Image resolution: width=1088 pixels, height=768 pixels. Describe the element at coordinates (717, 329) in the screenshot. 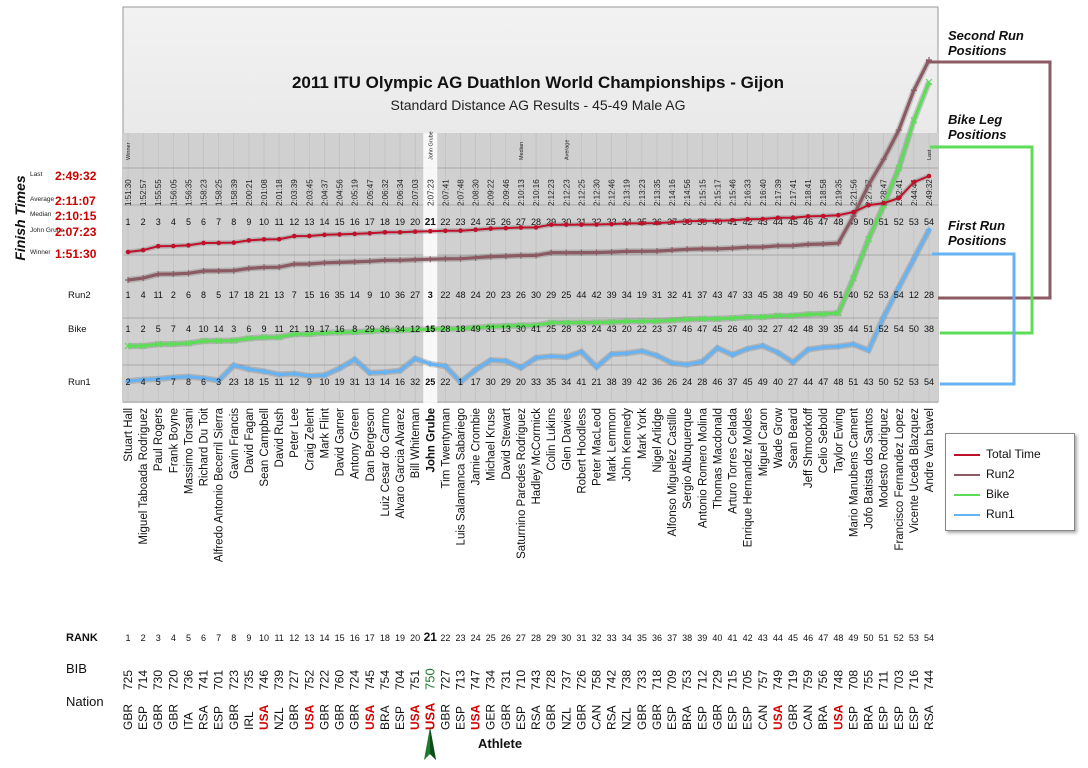

I see `position-label-bike_positions: 45` at that location.